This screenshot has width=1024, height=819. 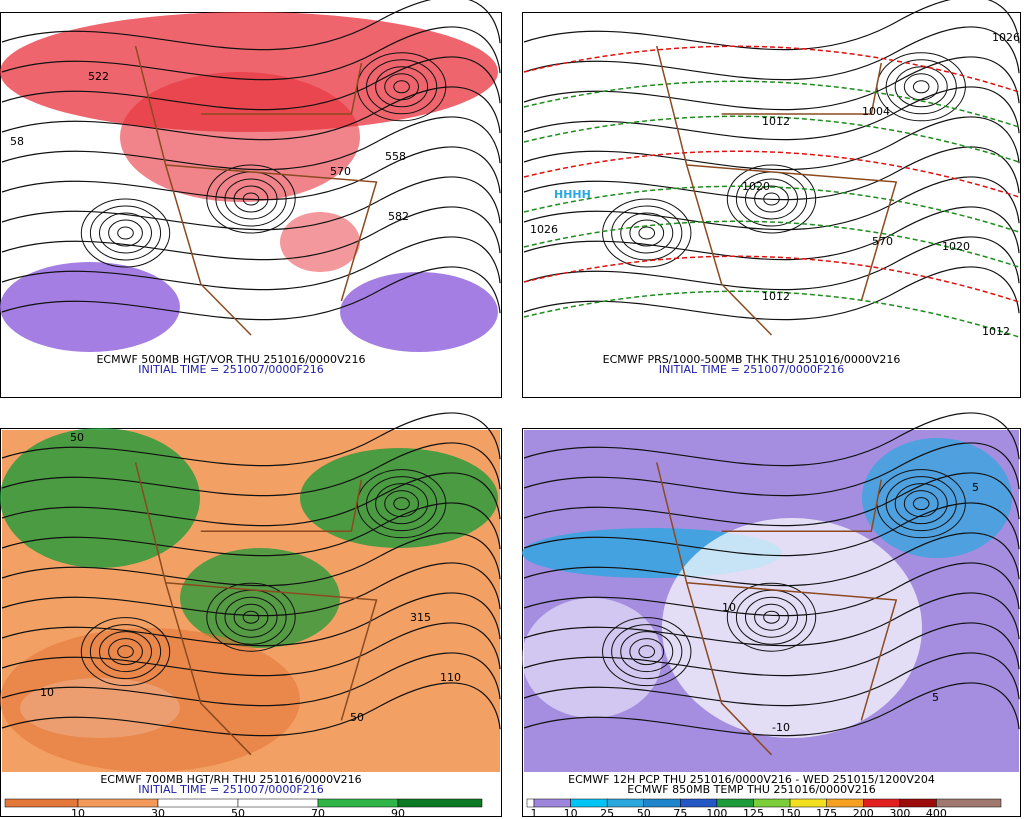 I want to click on colorbar-label: 75, so click(x=680, y=813).